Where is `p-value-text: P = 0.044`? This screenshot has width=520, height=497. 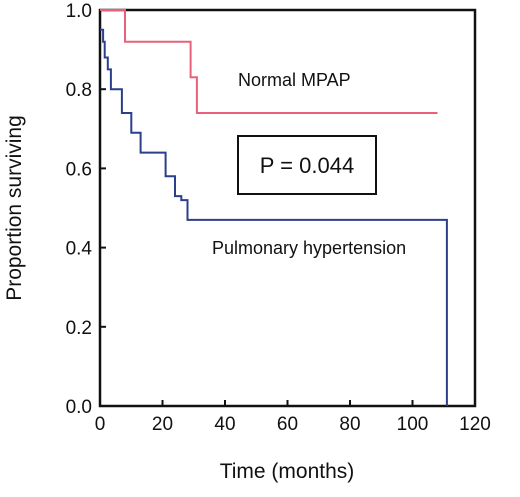
p-value-text: P = 0.044 is located at coordinates (307, 165).